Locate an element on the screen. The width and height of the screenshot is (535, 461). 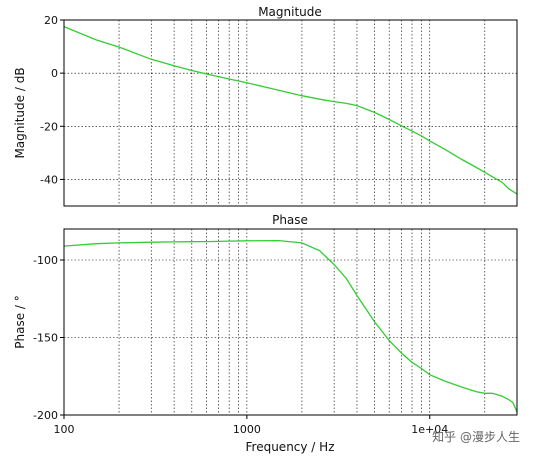
x-axis-label: Frequency / Hz is located at coordinates (290, 447).